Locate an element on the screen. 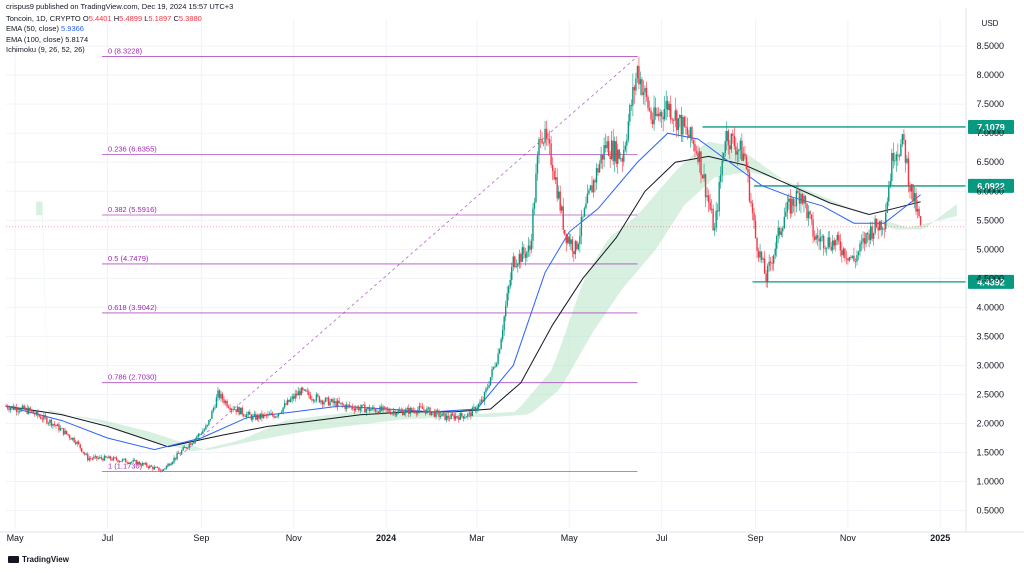 The width and height of the screenshot is (1024, 573). y-tick-label: 5.0000 is located at coordinates (990, 249).